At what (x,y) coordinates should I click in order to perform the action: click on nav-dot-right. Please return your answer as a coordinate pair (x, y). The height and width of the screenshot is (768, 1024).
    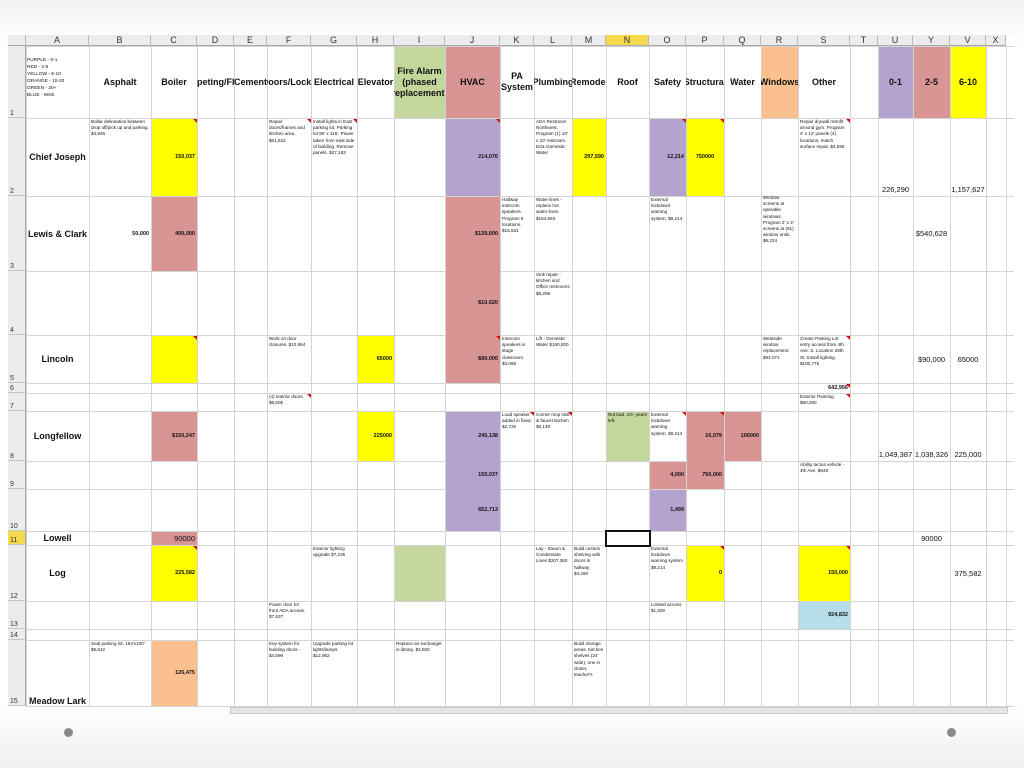
    Looking at the image, I should click on (951, 732).